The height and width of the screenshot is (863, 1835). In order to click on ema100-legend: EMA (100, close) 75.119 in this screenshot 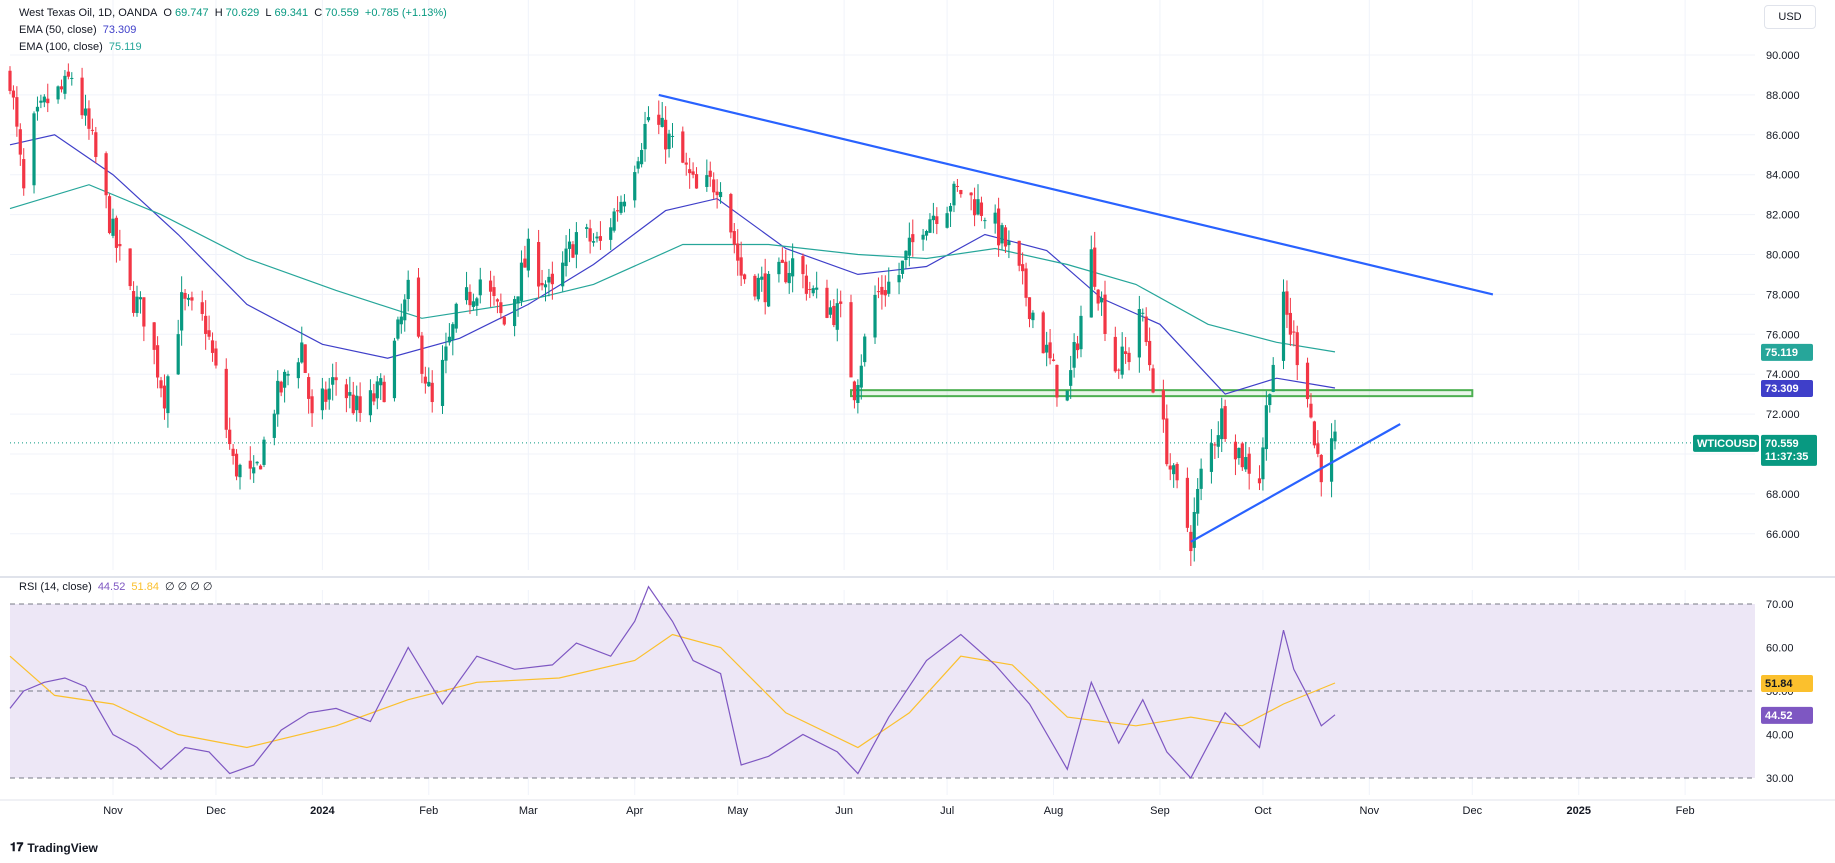, I will do `click(82, 47)`.